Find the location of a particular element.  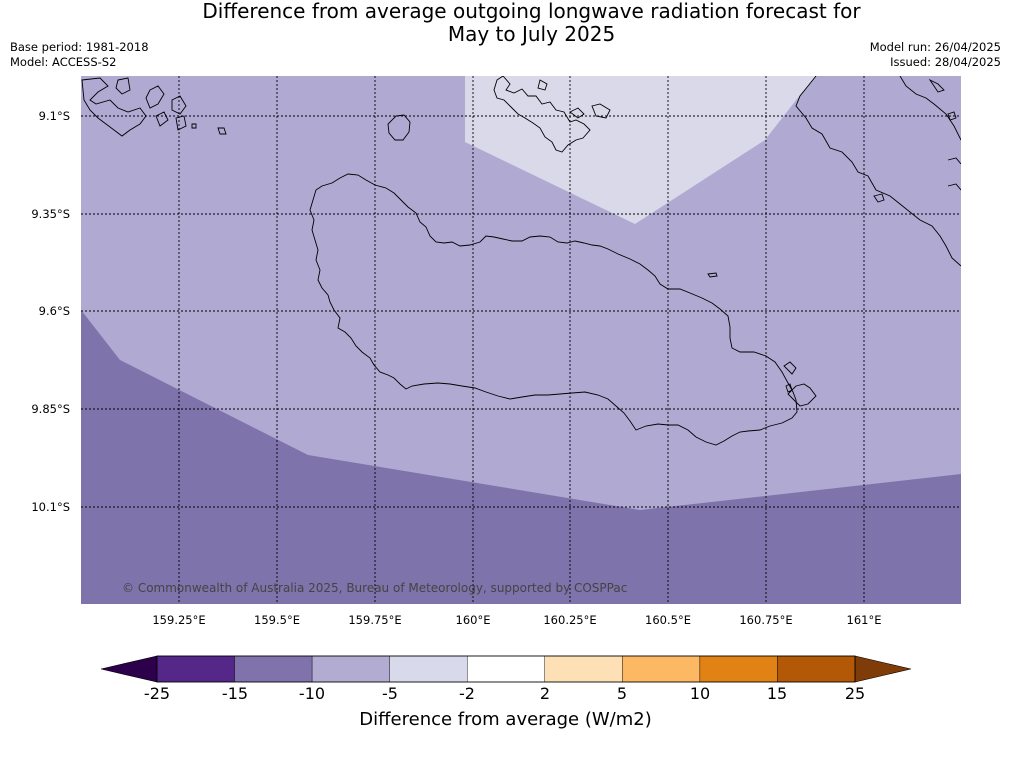

colorbar-tick: 15 is located at coordinates (777, 693).